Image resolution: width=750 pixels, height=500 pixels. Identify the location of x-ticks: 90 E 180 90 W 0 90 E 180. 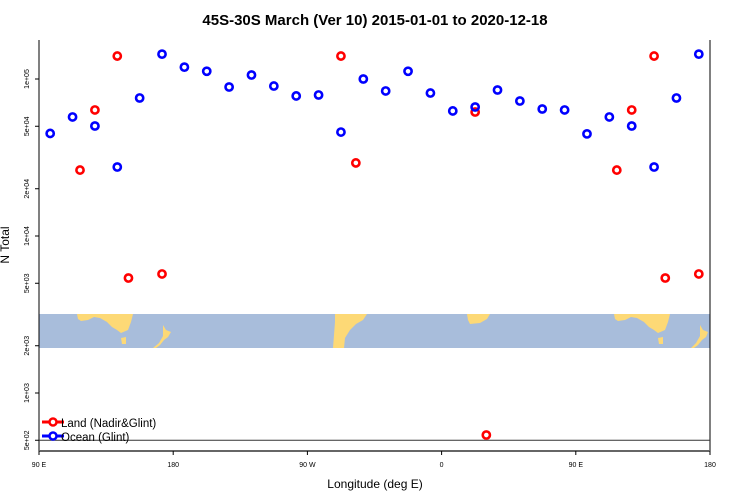
(374, 460).